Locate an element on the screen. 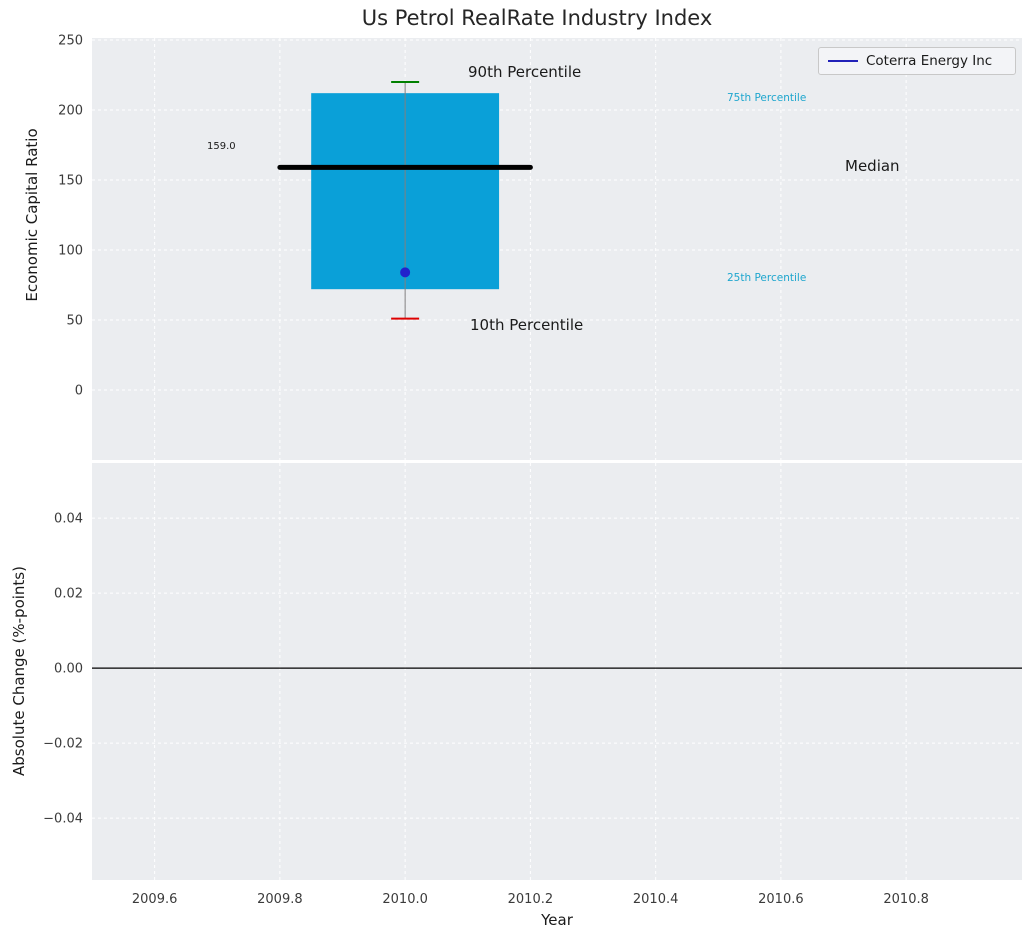 The height and width of the screenshot is (942, 1034). tick-label: 2009.6 is located at coordinates (155, 899).